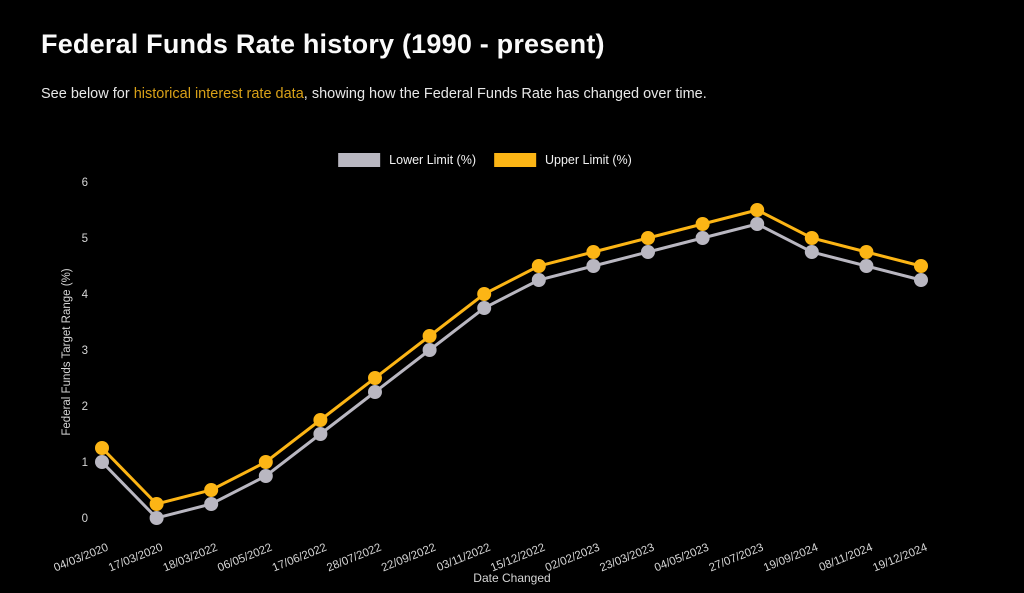 The image size is (1024, 593). Describe the element at coordinates (846, 557) in the screenshot. I see `x-tick-label: 08/11/2024` at that location.